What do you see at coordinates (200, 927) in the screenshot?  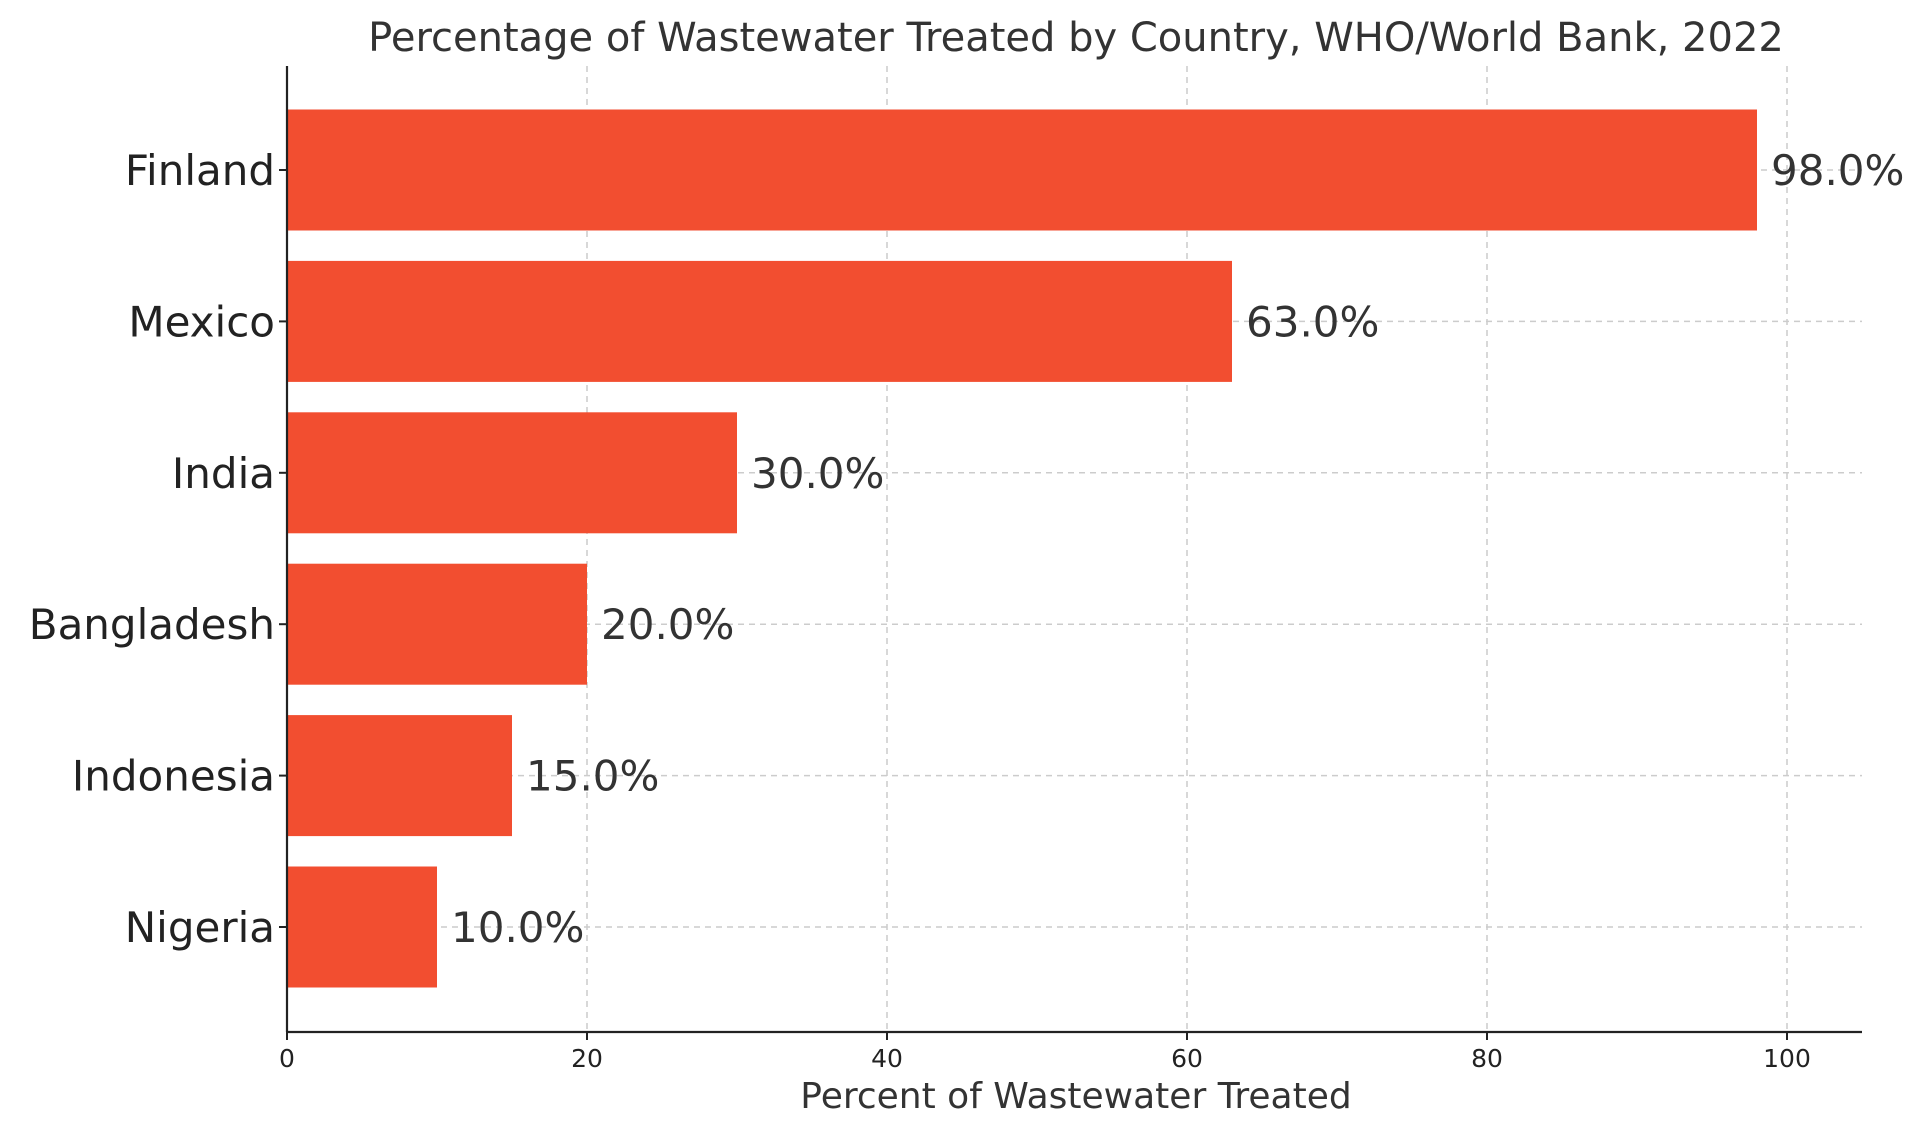 I see `y-tick-label-nigeria: Nigeria` at bounding box center [200, 927].